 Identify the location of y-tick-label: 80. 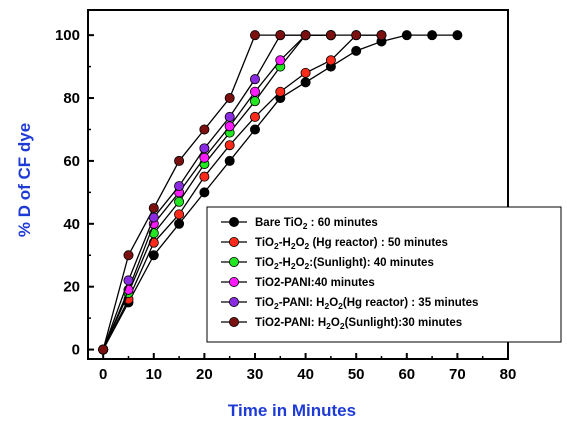
(71, 98).